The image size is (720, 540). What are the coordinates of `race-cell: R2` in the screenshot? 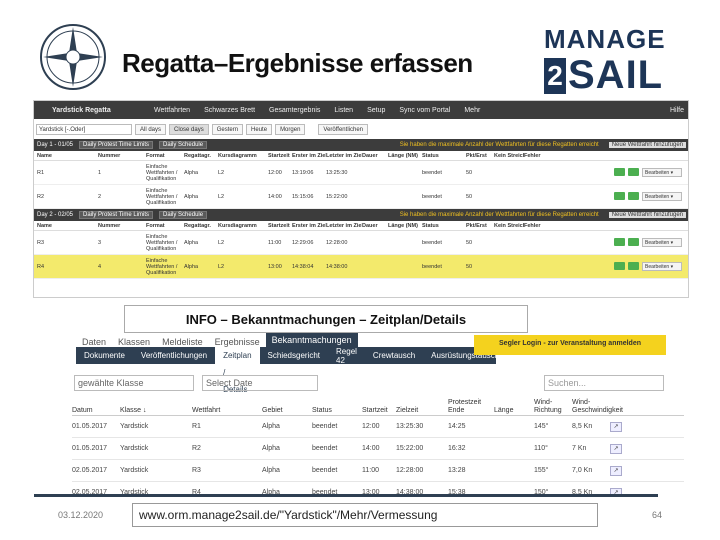 It's located at (41, 196).